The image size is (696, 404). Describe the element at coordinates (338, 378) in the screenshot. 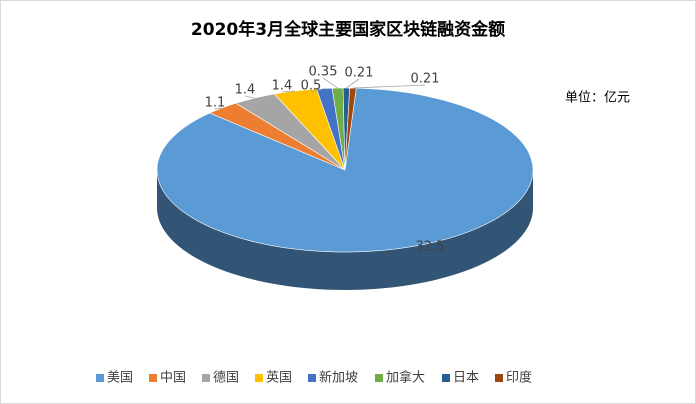

I see `legend-label: 新加坡` at that location.